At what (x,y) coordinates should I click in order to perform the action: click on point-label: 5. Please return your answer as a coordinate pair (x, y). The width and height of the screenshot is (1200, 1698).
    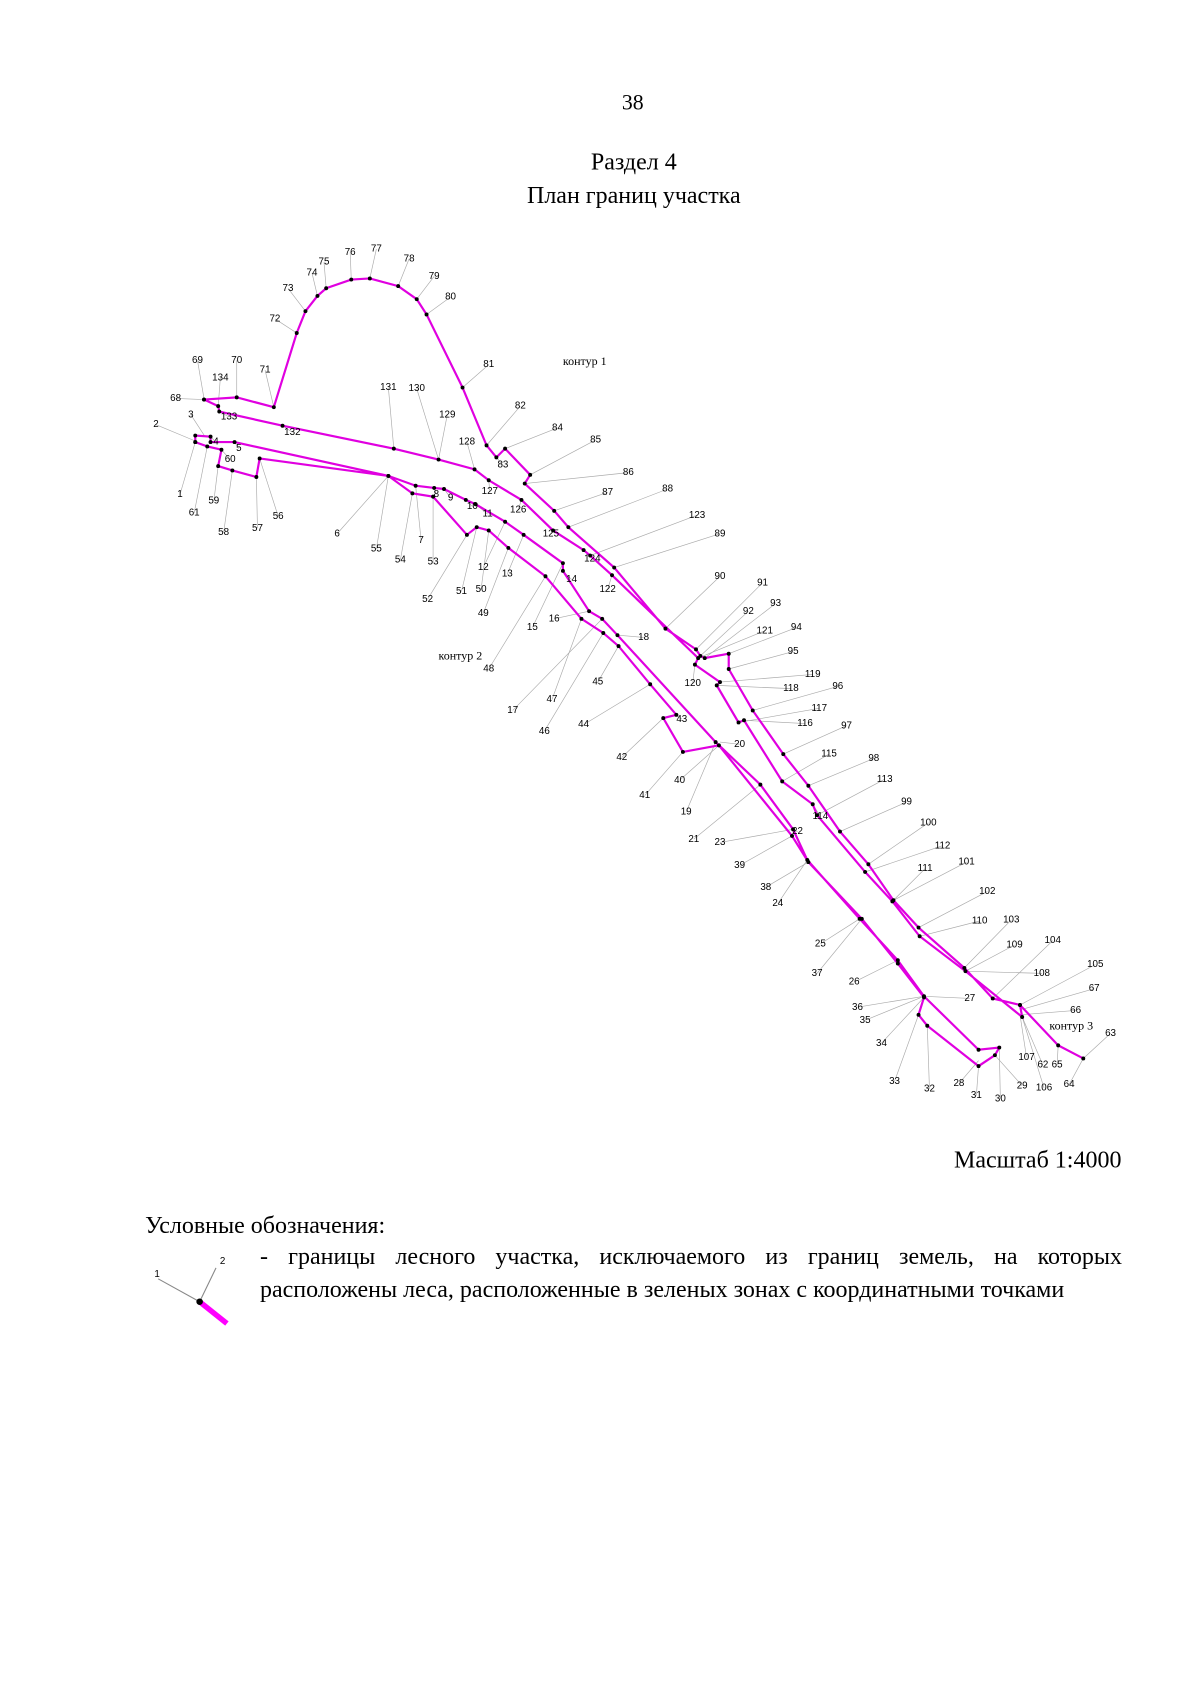
    Looking at the image, I should click on (239, 448).